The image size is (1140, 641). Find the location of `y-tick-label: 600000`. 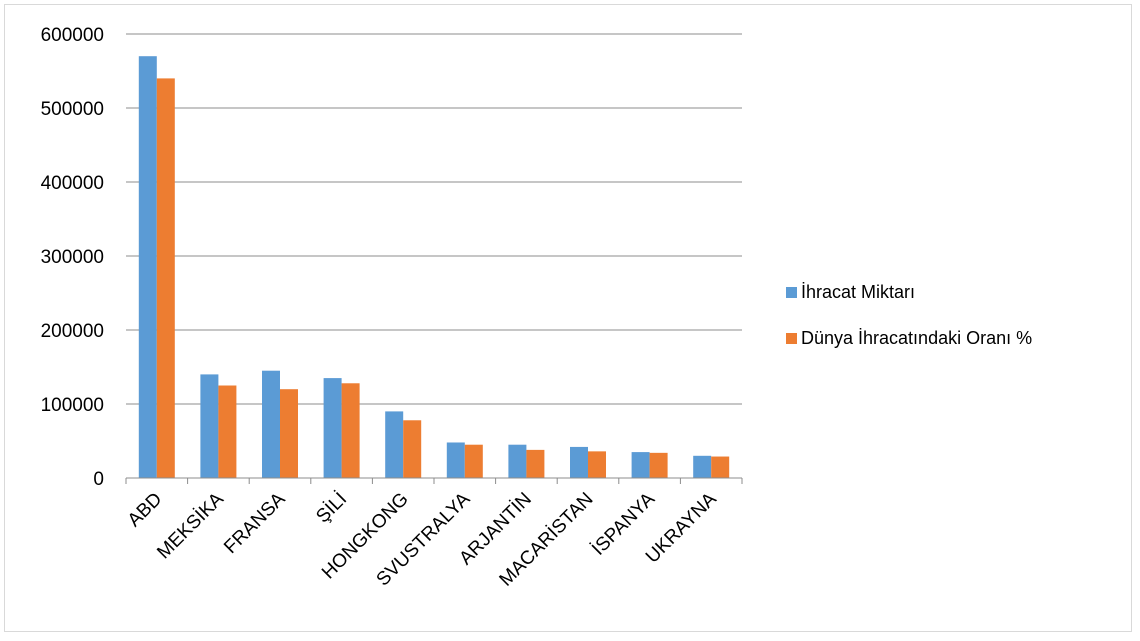

y-tick-label: 600000 is located at coordinates (72, 35).